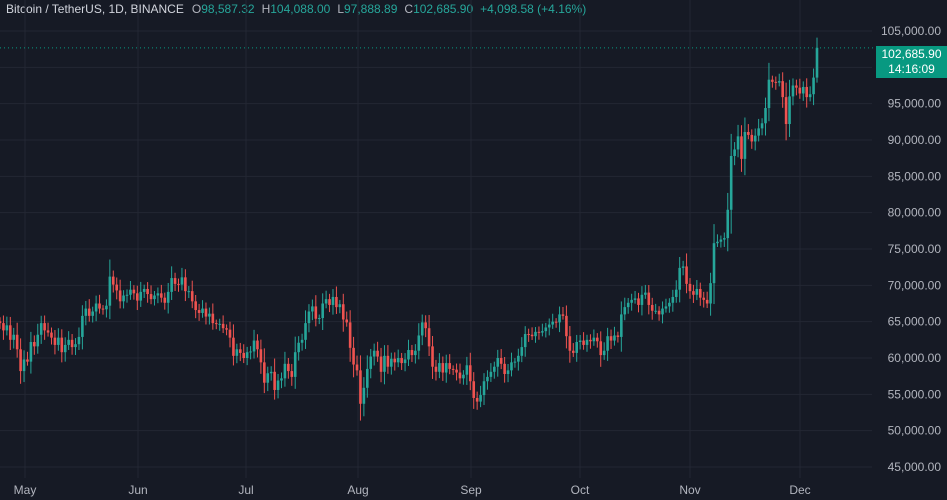 Image resolution: width=947 pixels, height=500 pixels. I want to click on price-tick-label: 110,000.00, so click(911, 1).